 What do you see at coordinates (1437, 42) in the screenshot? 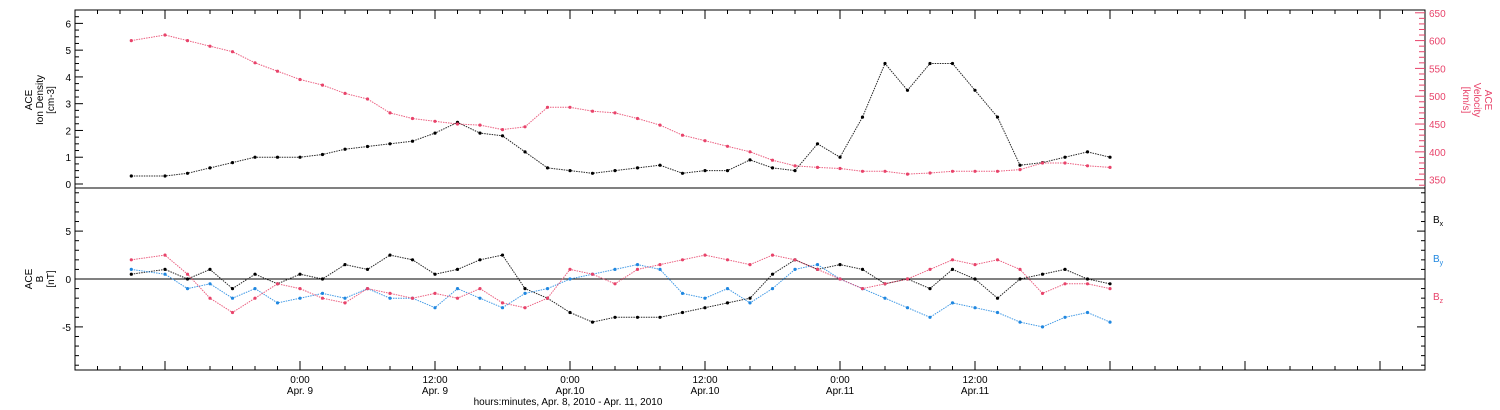
I see `velocity-tick-label: 600` at bounding box center [1437, 42].